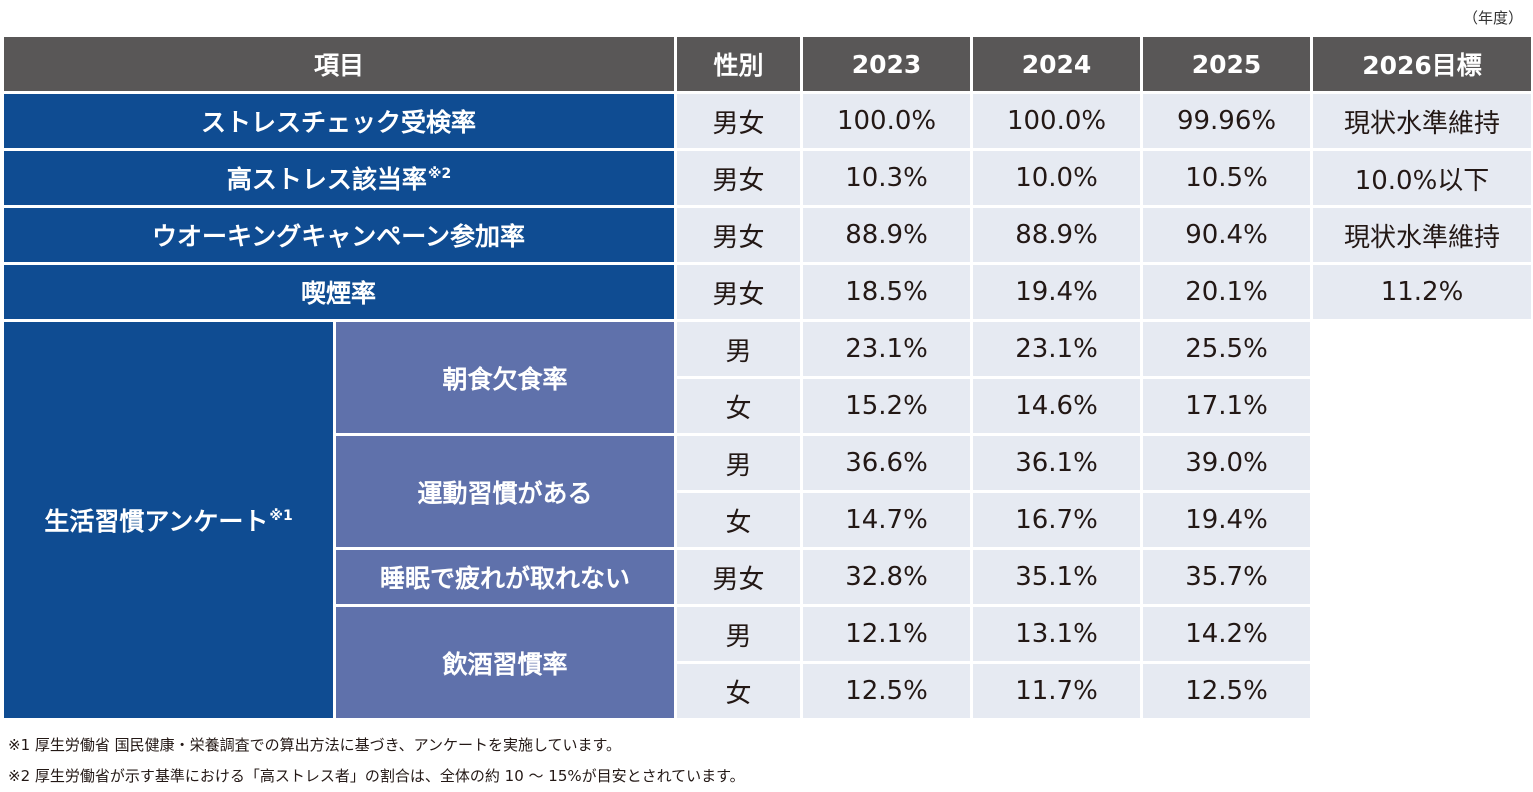 This screenshot has height=792, width=1533. I want to click on footnote-ref: ※2, so click(439, 174).